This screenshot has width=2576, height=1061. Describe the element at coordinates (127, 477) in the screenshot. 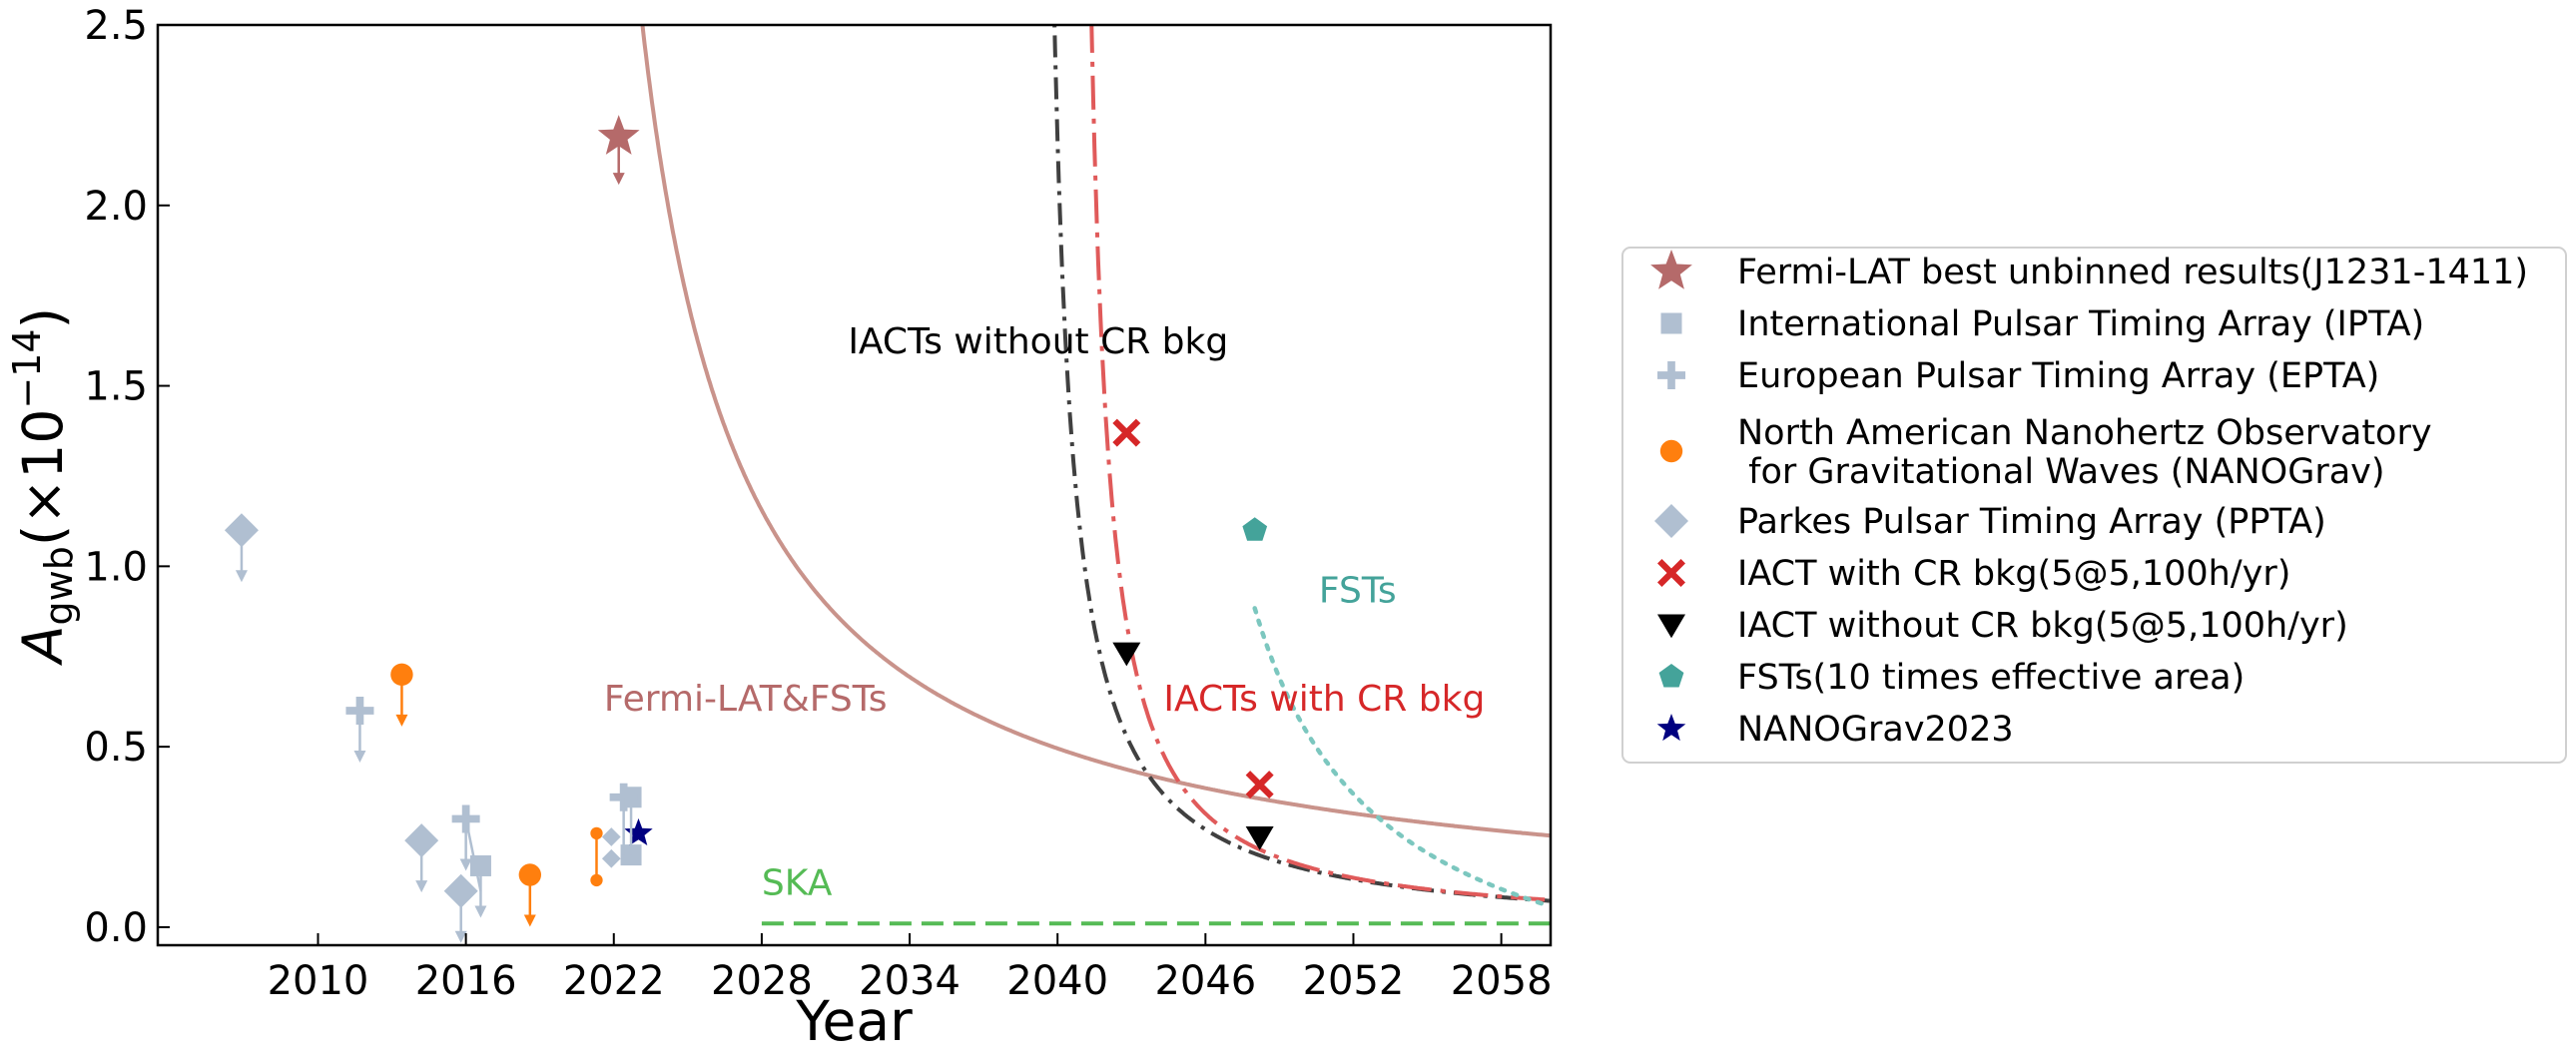

I see `y-axis-ticks: 0.0 0.5 1.0 1.5 2.0 2.5` at that location.